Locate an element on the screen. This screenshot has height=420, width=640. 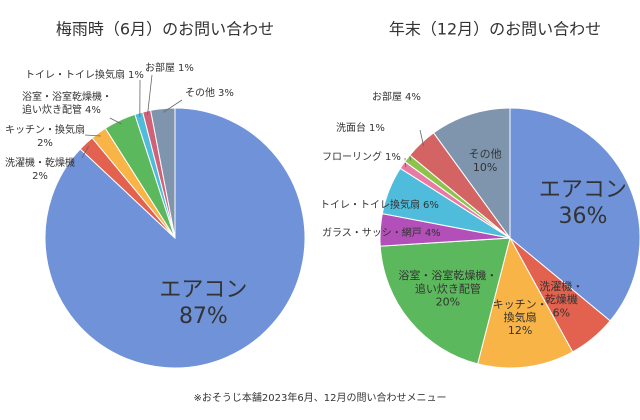
value-label: 3% is located at coordinates (226, 93).